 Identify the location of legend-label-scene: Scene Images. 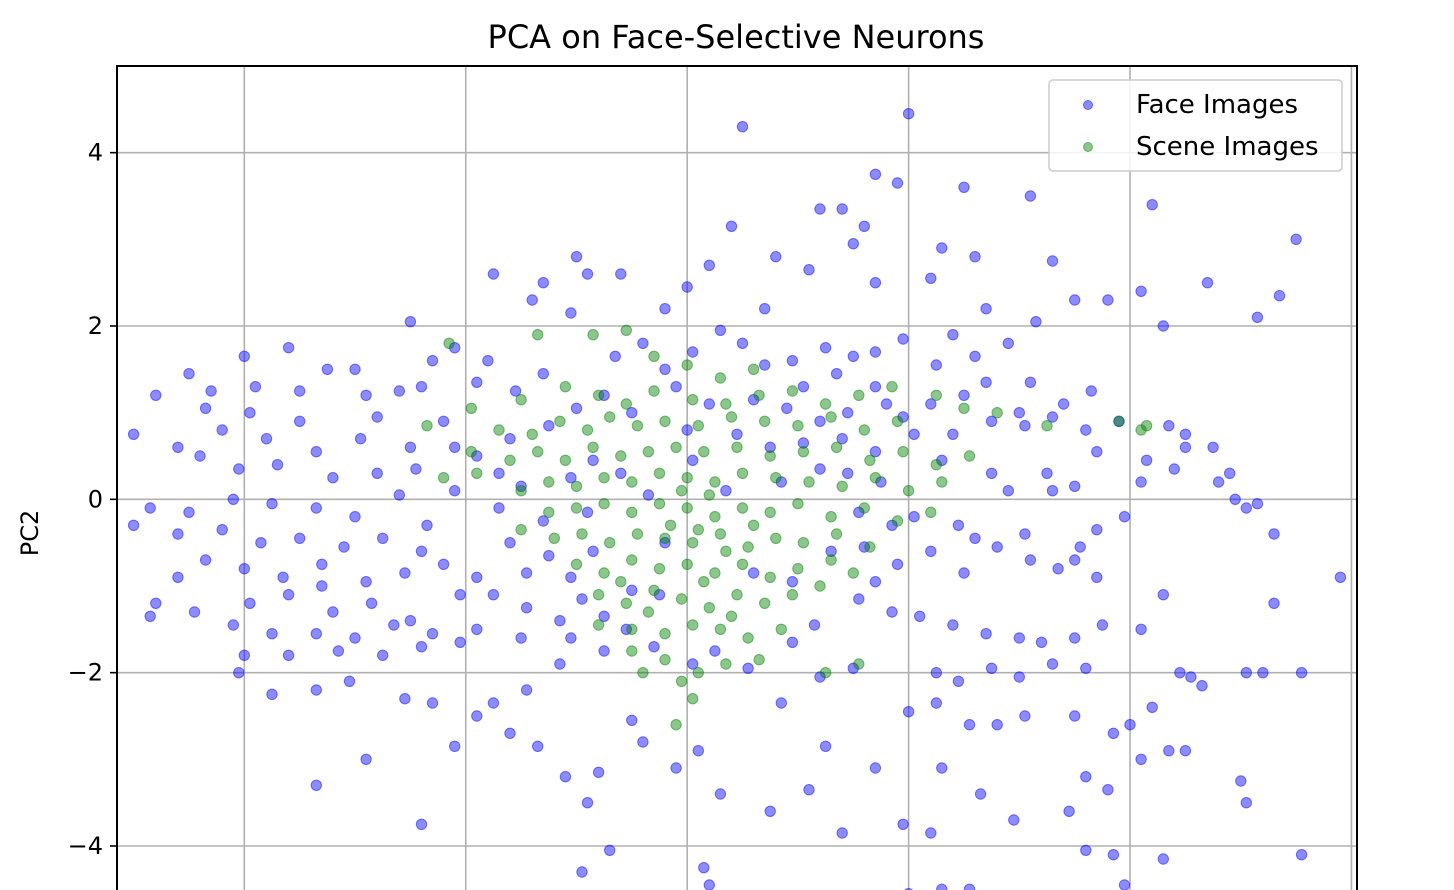
(1227, 147).